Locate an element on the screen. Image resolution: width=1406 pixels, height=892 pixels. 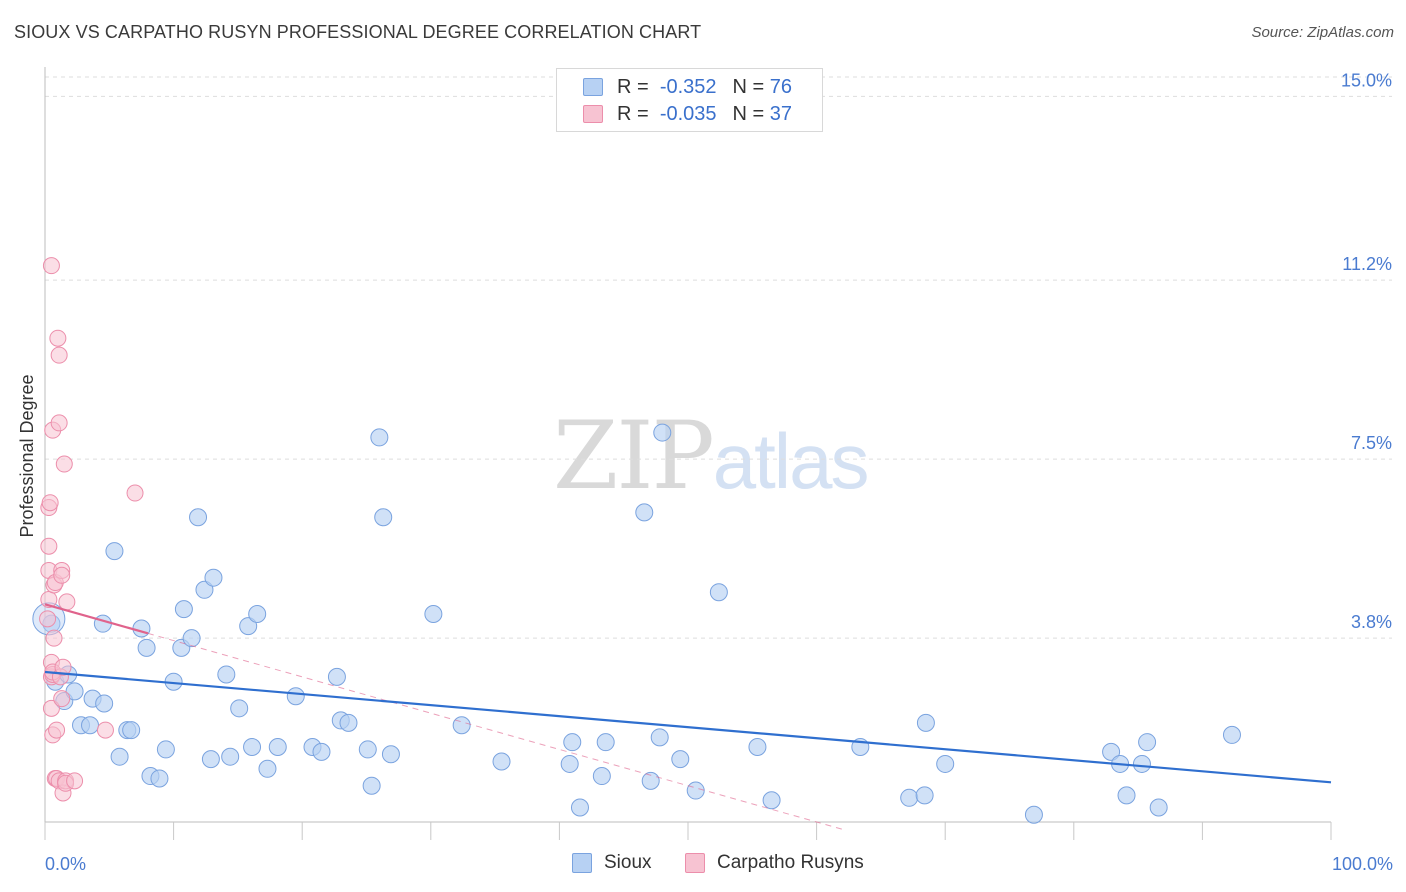
series-legend-carpatho: Carpatho Rusyns is located at coordinates (774, 863).